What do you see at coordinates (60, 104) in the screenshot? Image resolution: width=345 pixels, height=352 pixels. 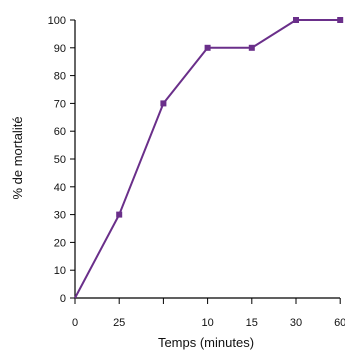 I see `y-tick-label: 70` at bounding box center [60, 104].